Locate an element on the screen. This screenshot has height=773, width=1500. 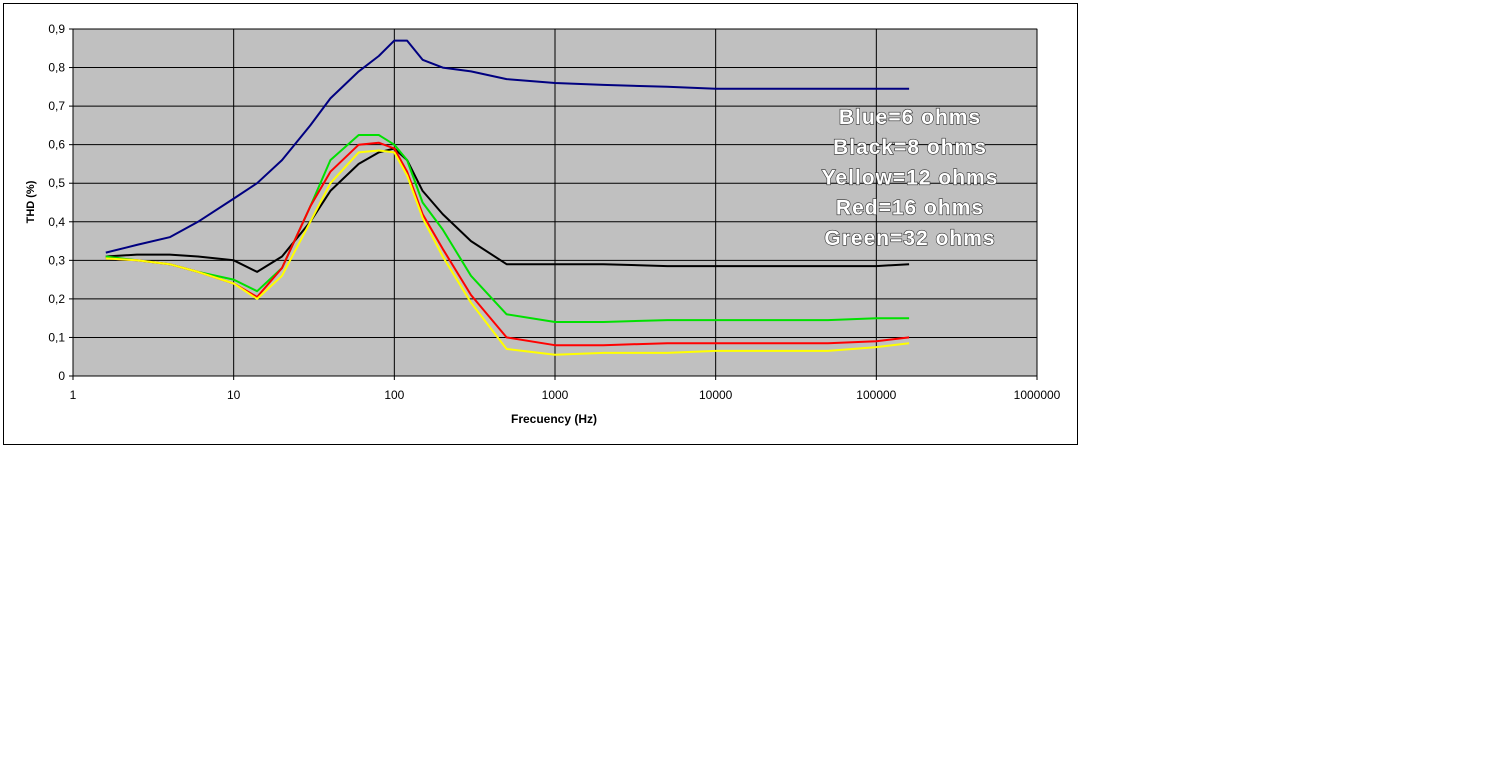
x-tick-label: 1000 is located at coordinates (555, 395).